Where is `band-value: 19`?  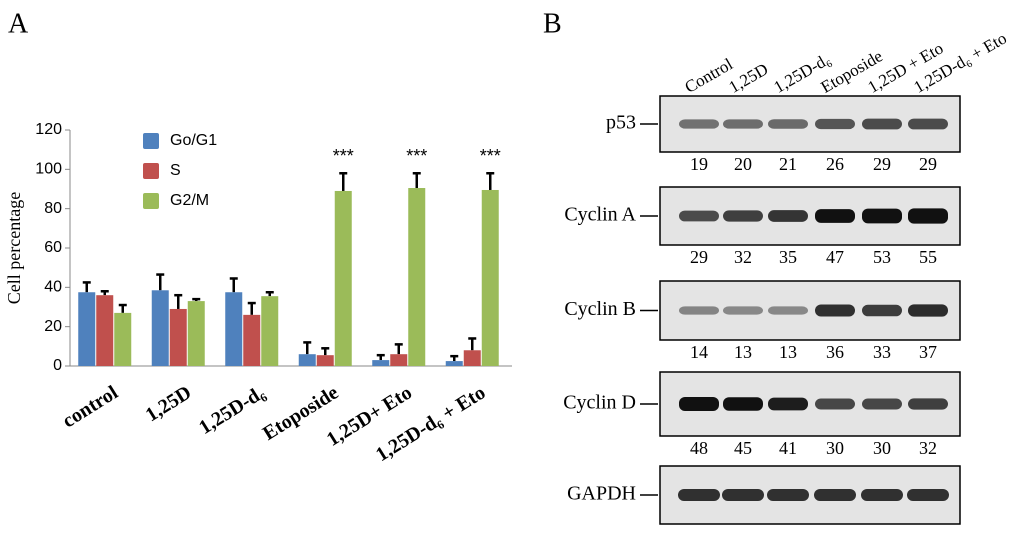
band-value: 19 is located at coordinates (699, 164).